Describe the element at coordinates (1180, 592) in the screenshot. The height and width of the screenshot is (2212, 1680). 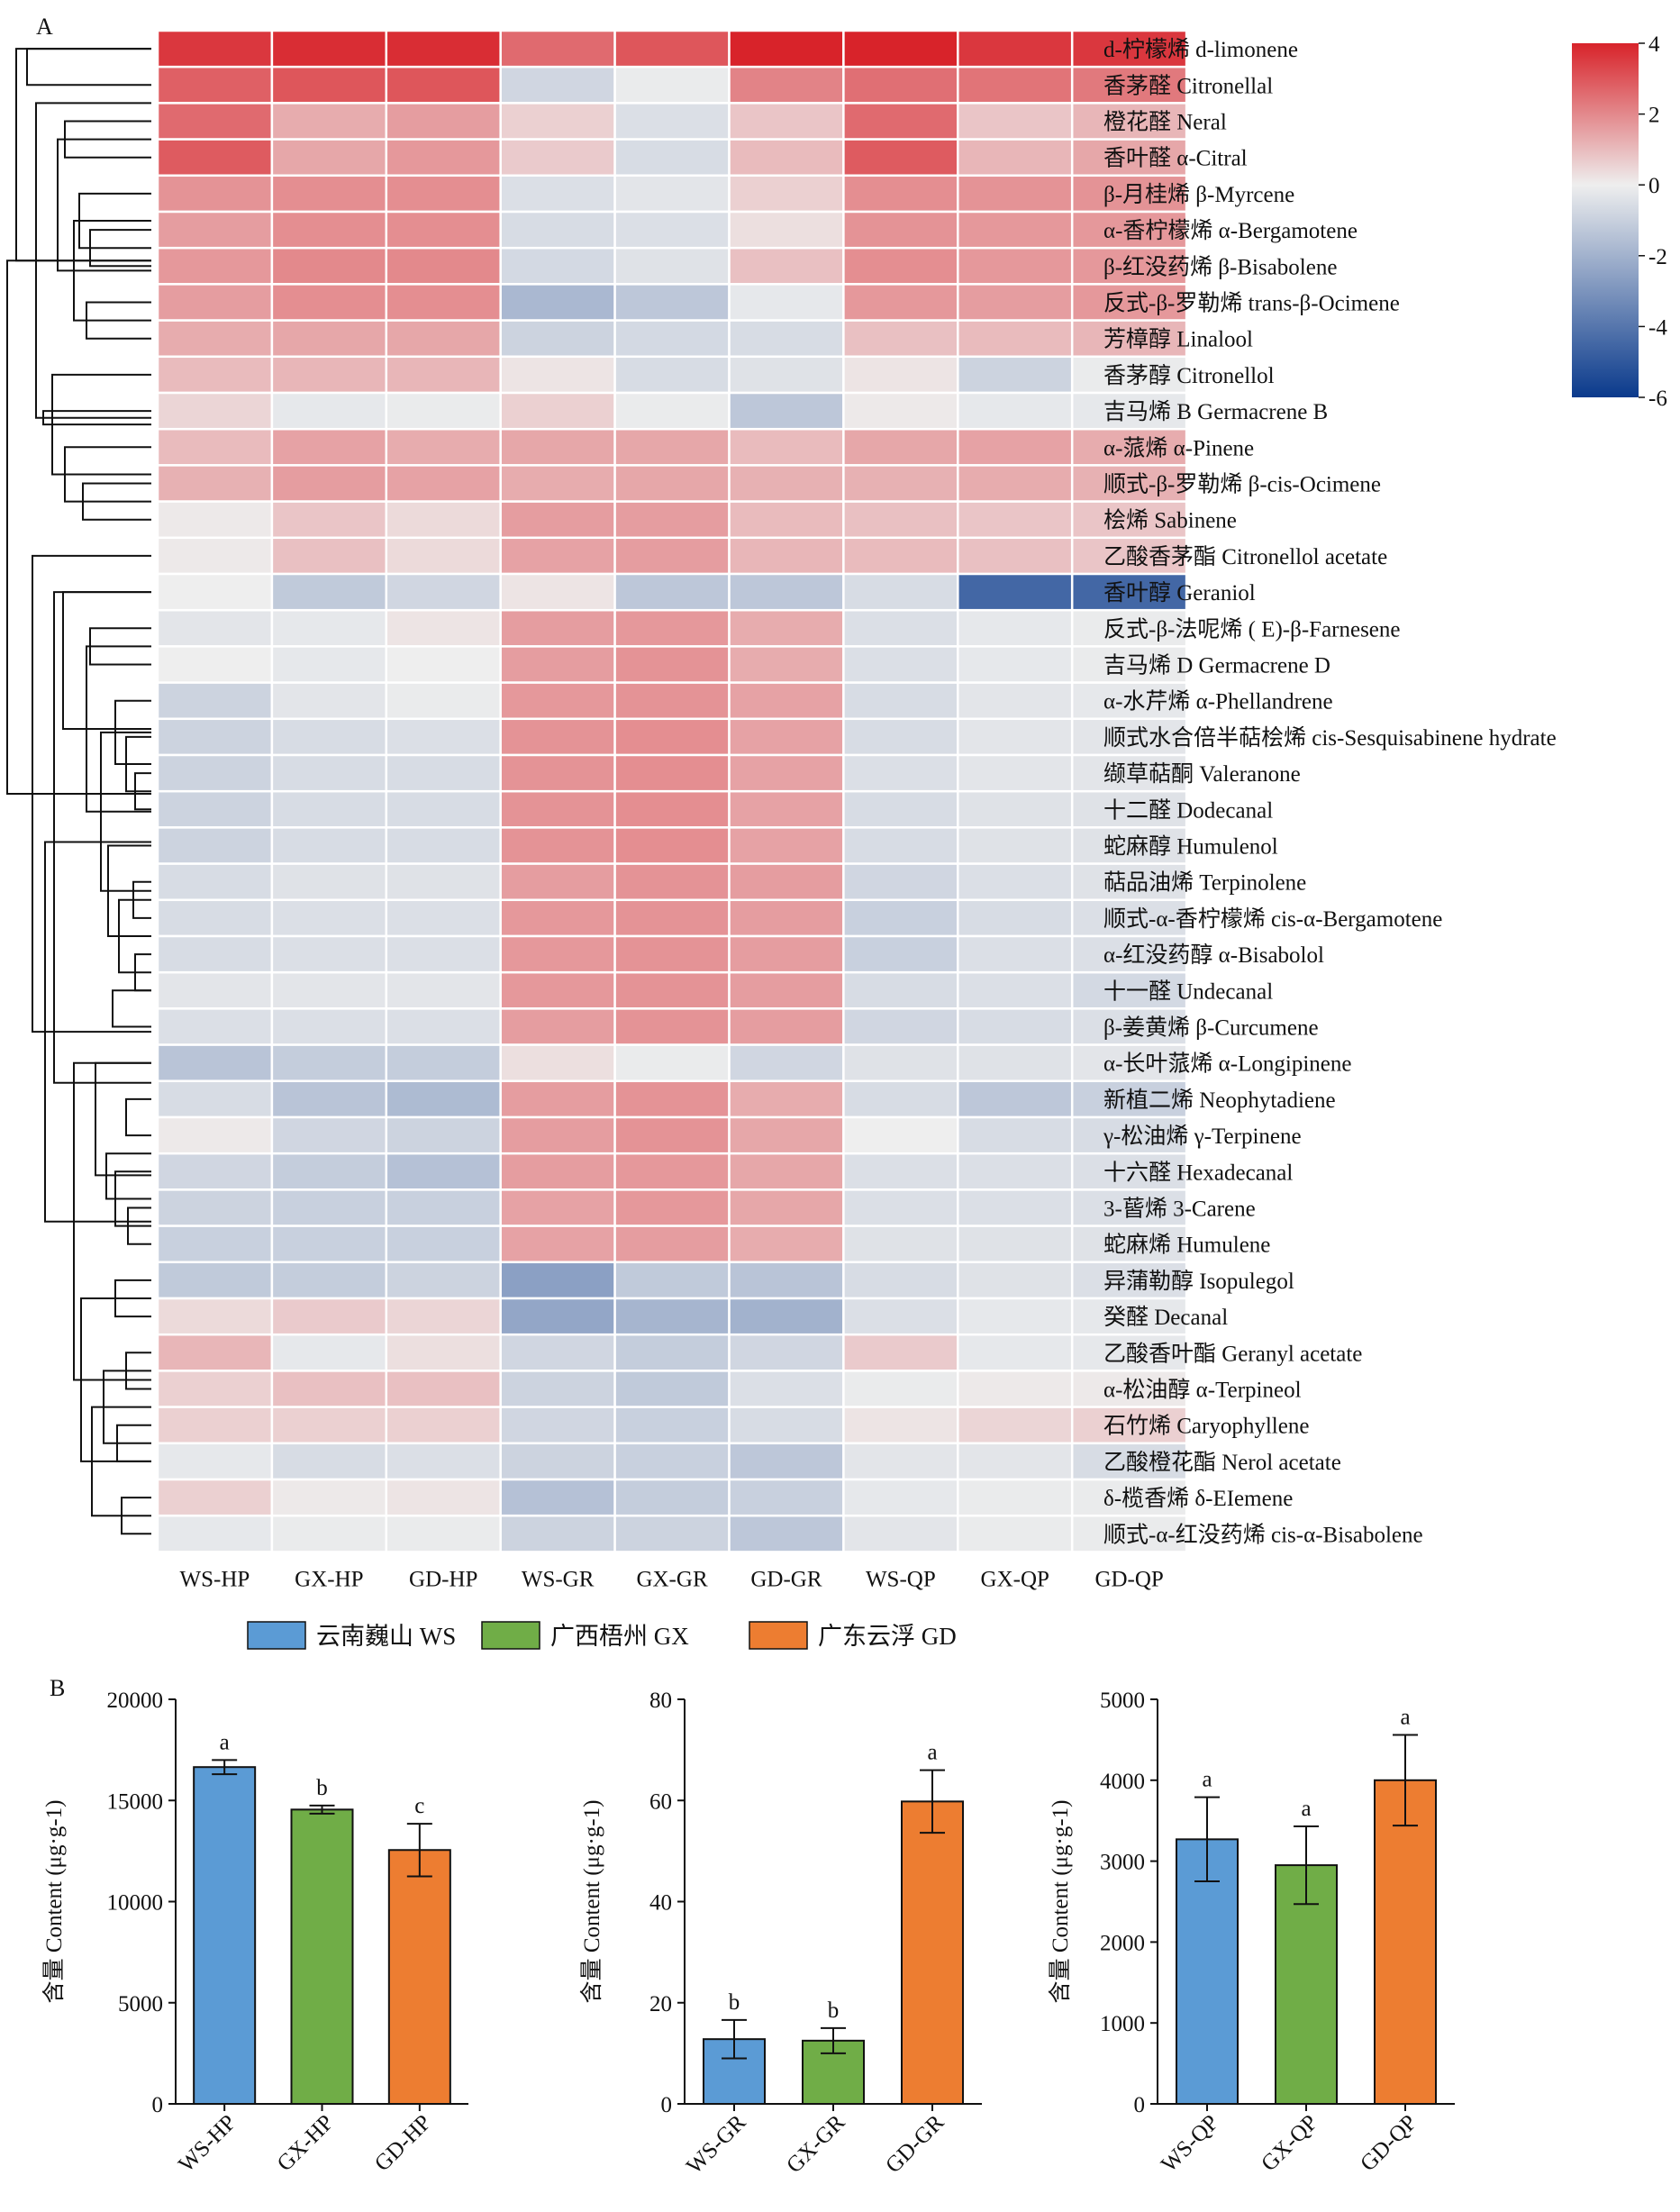
I see `heatmap-row-label: 香叶醇 Geraniol` at that location.